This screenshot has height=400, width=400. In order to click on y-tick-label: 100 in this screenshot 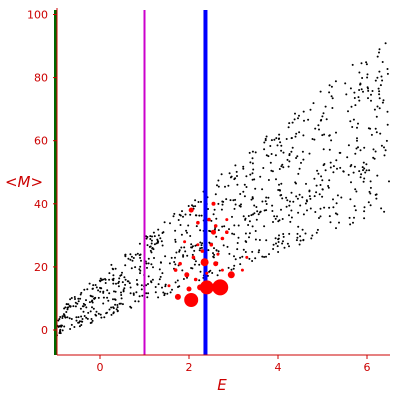, I will do `click(37, 15)`.